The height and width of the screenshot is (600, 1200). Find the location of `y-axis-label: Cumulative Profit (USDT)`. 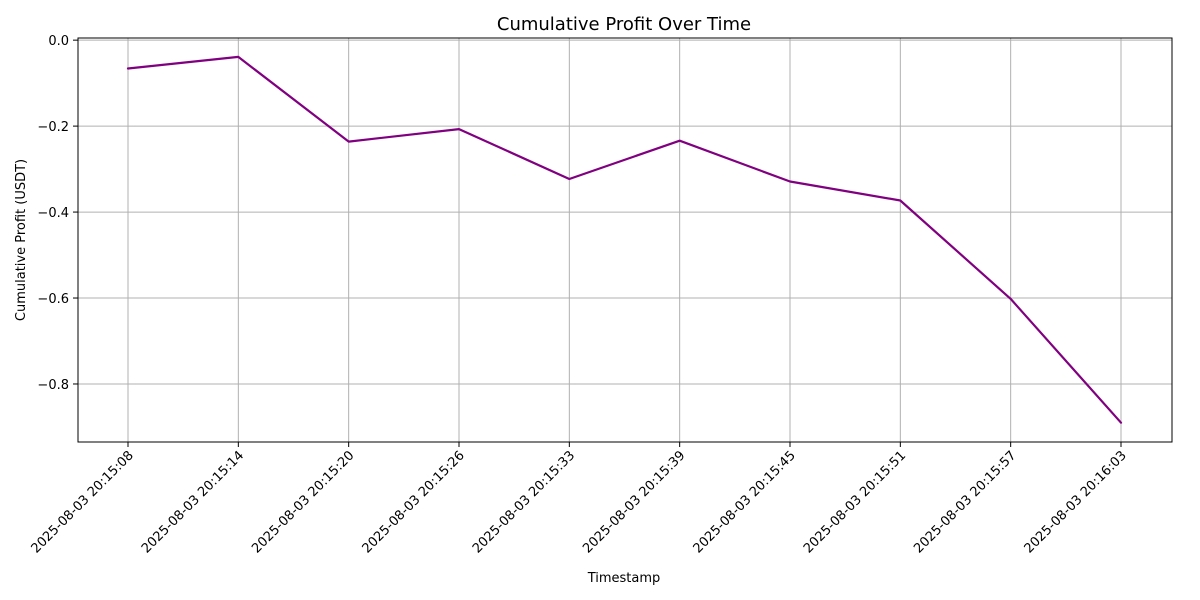

y-axis-label: Cumulative Profit (USDT) is located at coordinates (21, 240).